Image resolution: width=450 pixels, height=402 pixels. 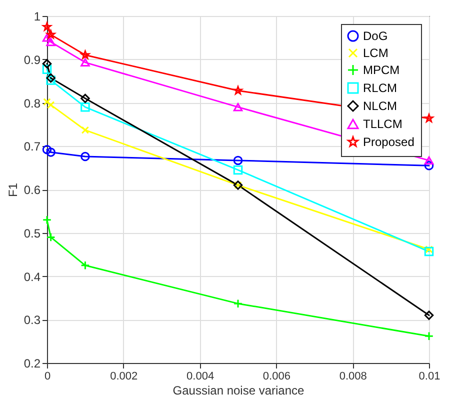 What do you see at coordinates (32, 103) in the screenshot?
I see `y-tick-label: 0.8` at bounding box center [32, 103].